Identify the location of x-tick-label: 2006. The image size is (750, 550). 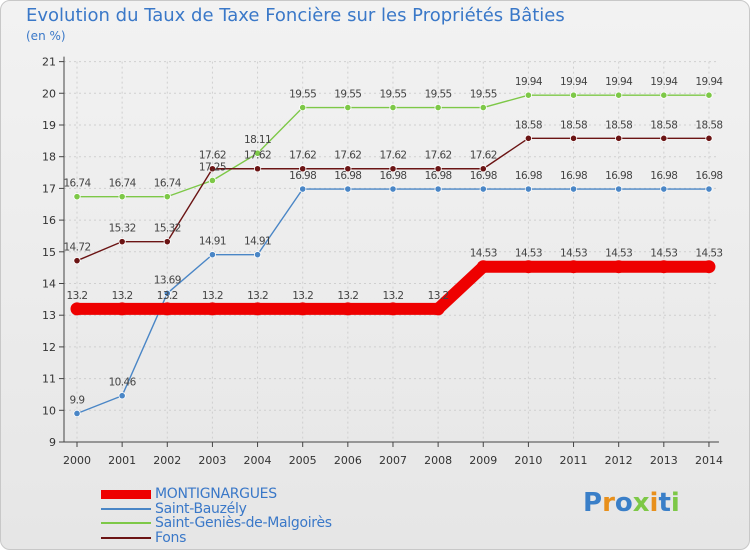
(348, 460).